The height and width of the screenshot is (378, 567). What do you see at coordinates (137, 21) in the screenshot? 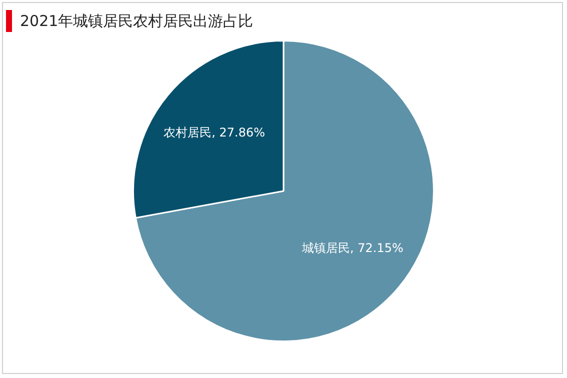
I see `chart-title: 2021年城镇居民农村居民出游占比` at bounding box center [137, 21].